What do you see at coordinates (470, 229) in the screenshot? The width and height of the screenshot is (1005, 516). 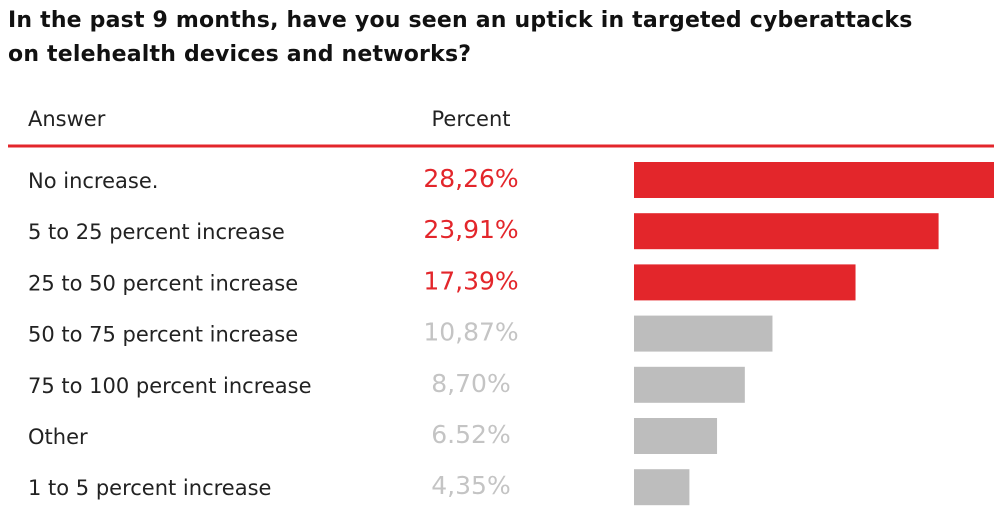 I see `value-label: 23,91%` at bounding box center [470, 229].